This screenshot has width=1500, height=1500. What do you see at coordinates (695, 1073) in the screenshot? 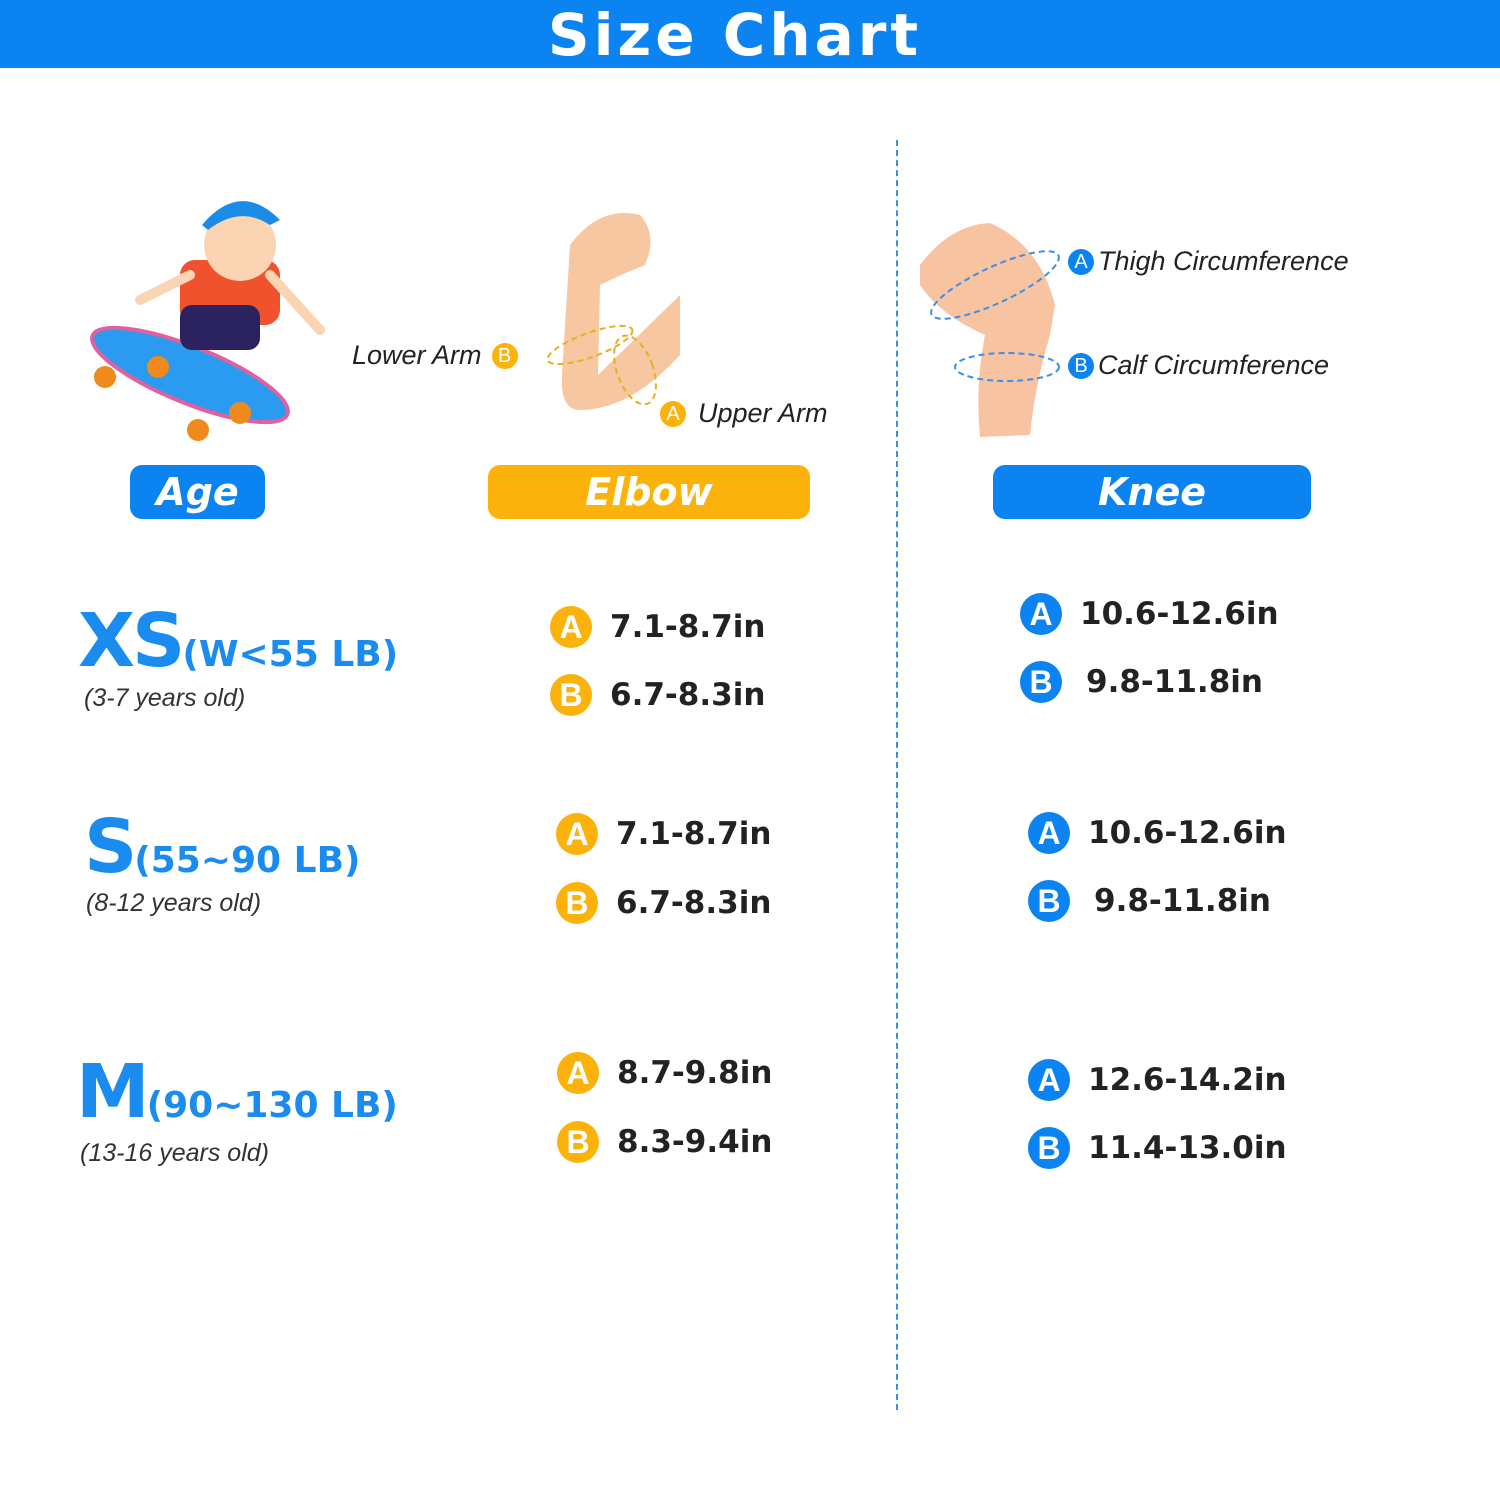
I see `value-text: 8.7-9.8in` at bounding box center [695, 1073].